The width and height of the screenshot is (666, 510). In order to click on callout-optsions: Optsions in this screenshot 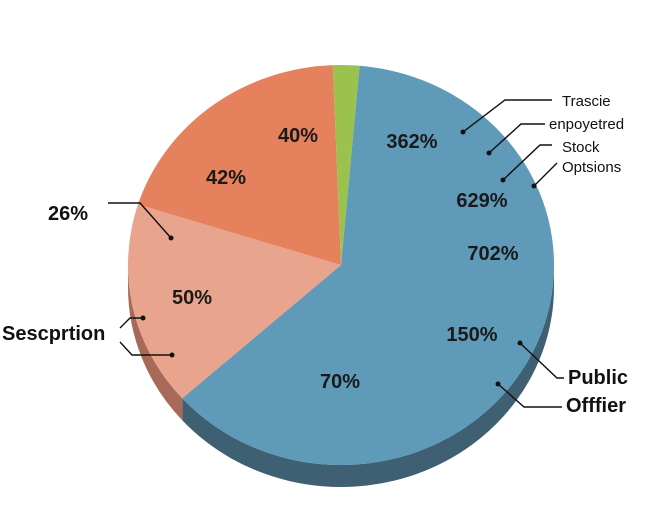, I will do `click(591, 167)`.